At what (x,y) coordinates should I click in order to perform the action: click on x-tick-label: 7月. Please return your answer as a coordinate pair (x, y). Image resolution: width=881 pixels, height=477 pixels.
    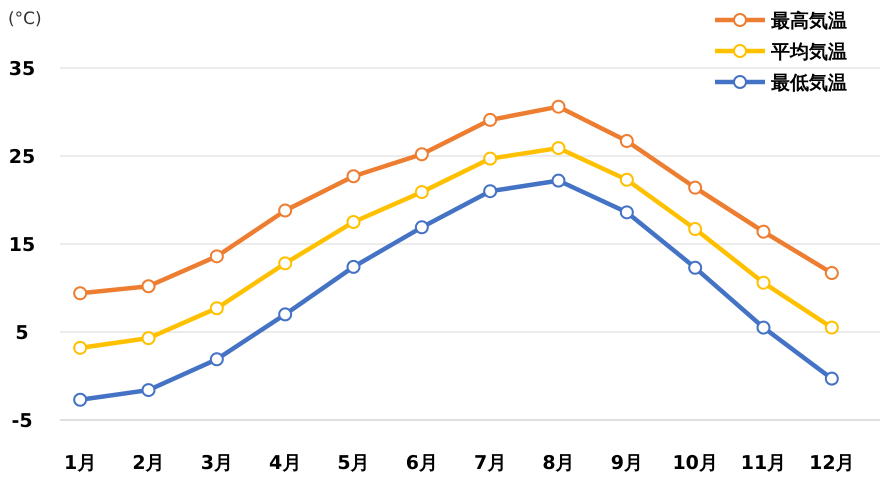
    Looking at the image, I should click on (490, 463).